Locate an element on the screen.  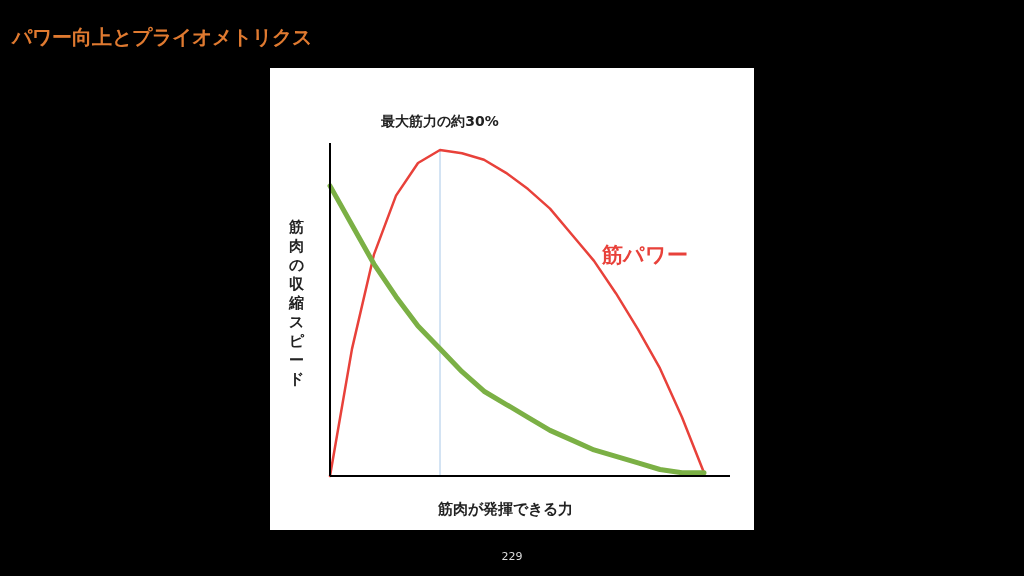
text: 229 is located at coordinates (512, 556).